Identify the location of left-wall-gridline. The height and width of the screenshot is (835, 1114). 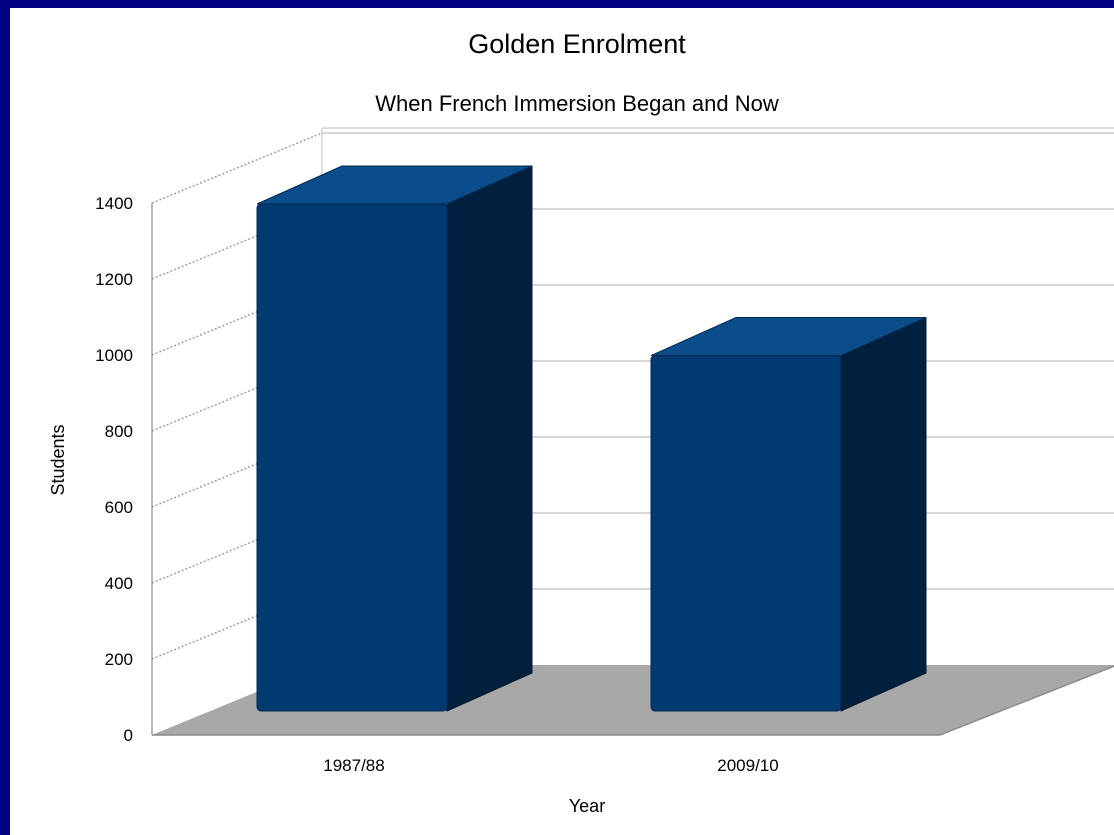
(237, 168).